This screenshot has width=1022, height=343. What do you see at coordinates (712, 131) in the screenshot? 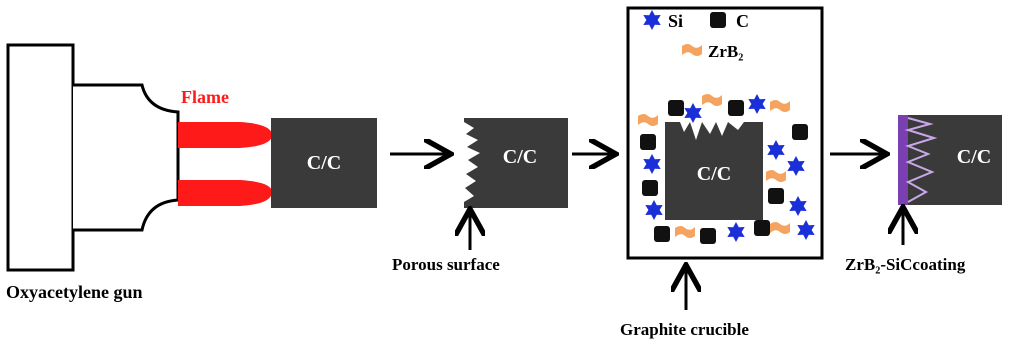
I see `infiltrated-edge` at bounding box center [712, 131].